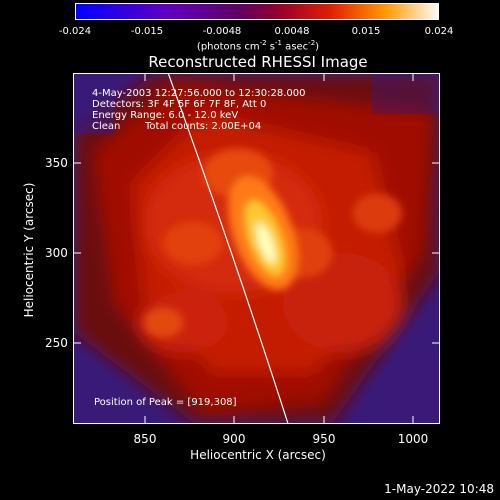 The width and height of the screenshot is (500, 500). I want to click on colorbar-tick: -0.015, so click(147, 31).